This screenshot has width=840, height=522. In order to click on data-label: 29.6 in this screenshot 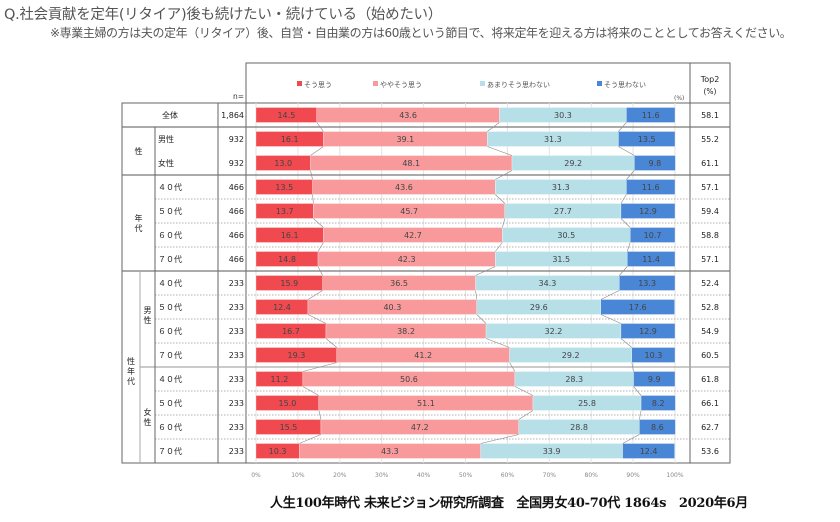, I will do `click(539, 307)`.